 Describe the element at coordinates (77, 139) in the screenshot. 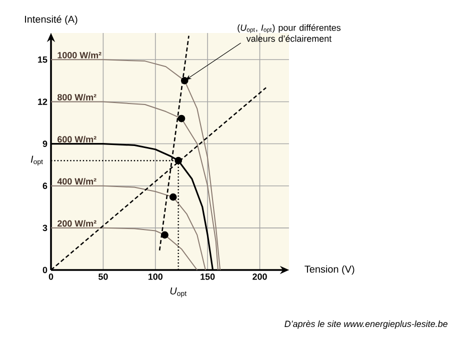

I see `series-label: 600 W/m²` at that location.